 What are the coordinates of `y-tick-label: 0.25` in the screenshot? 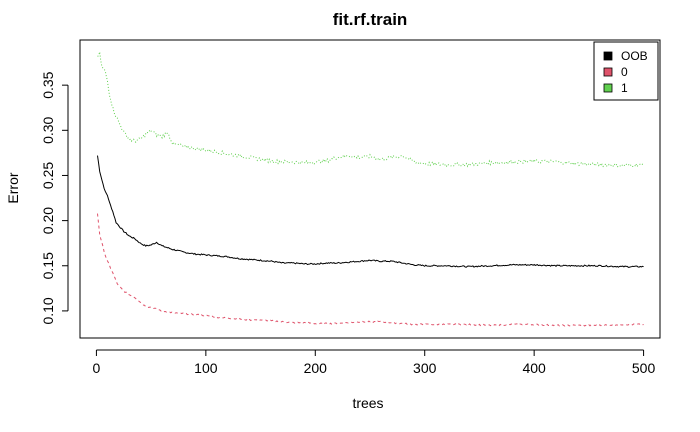 It's located at (48, 175).